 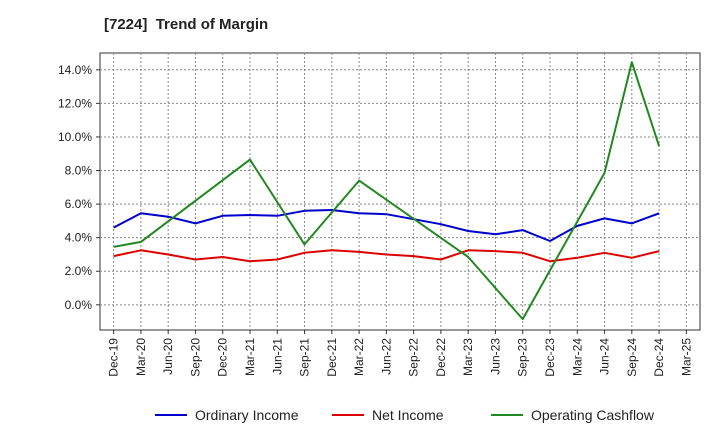 What do you see at coordinates (75, 103) in the screenshot?
I see `y-tick-label: 12.0%` at bounding box center [75, 103].